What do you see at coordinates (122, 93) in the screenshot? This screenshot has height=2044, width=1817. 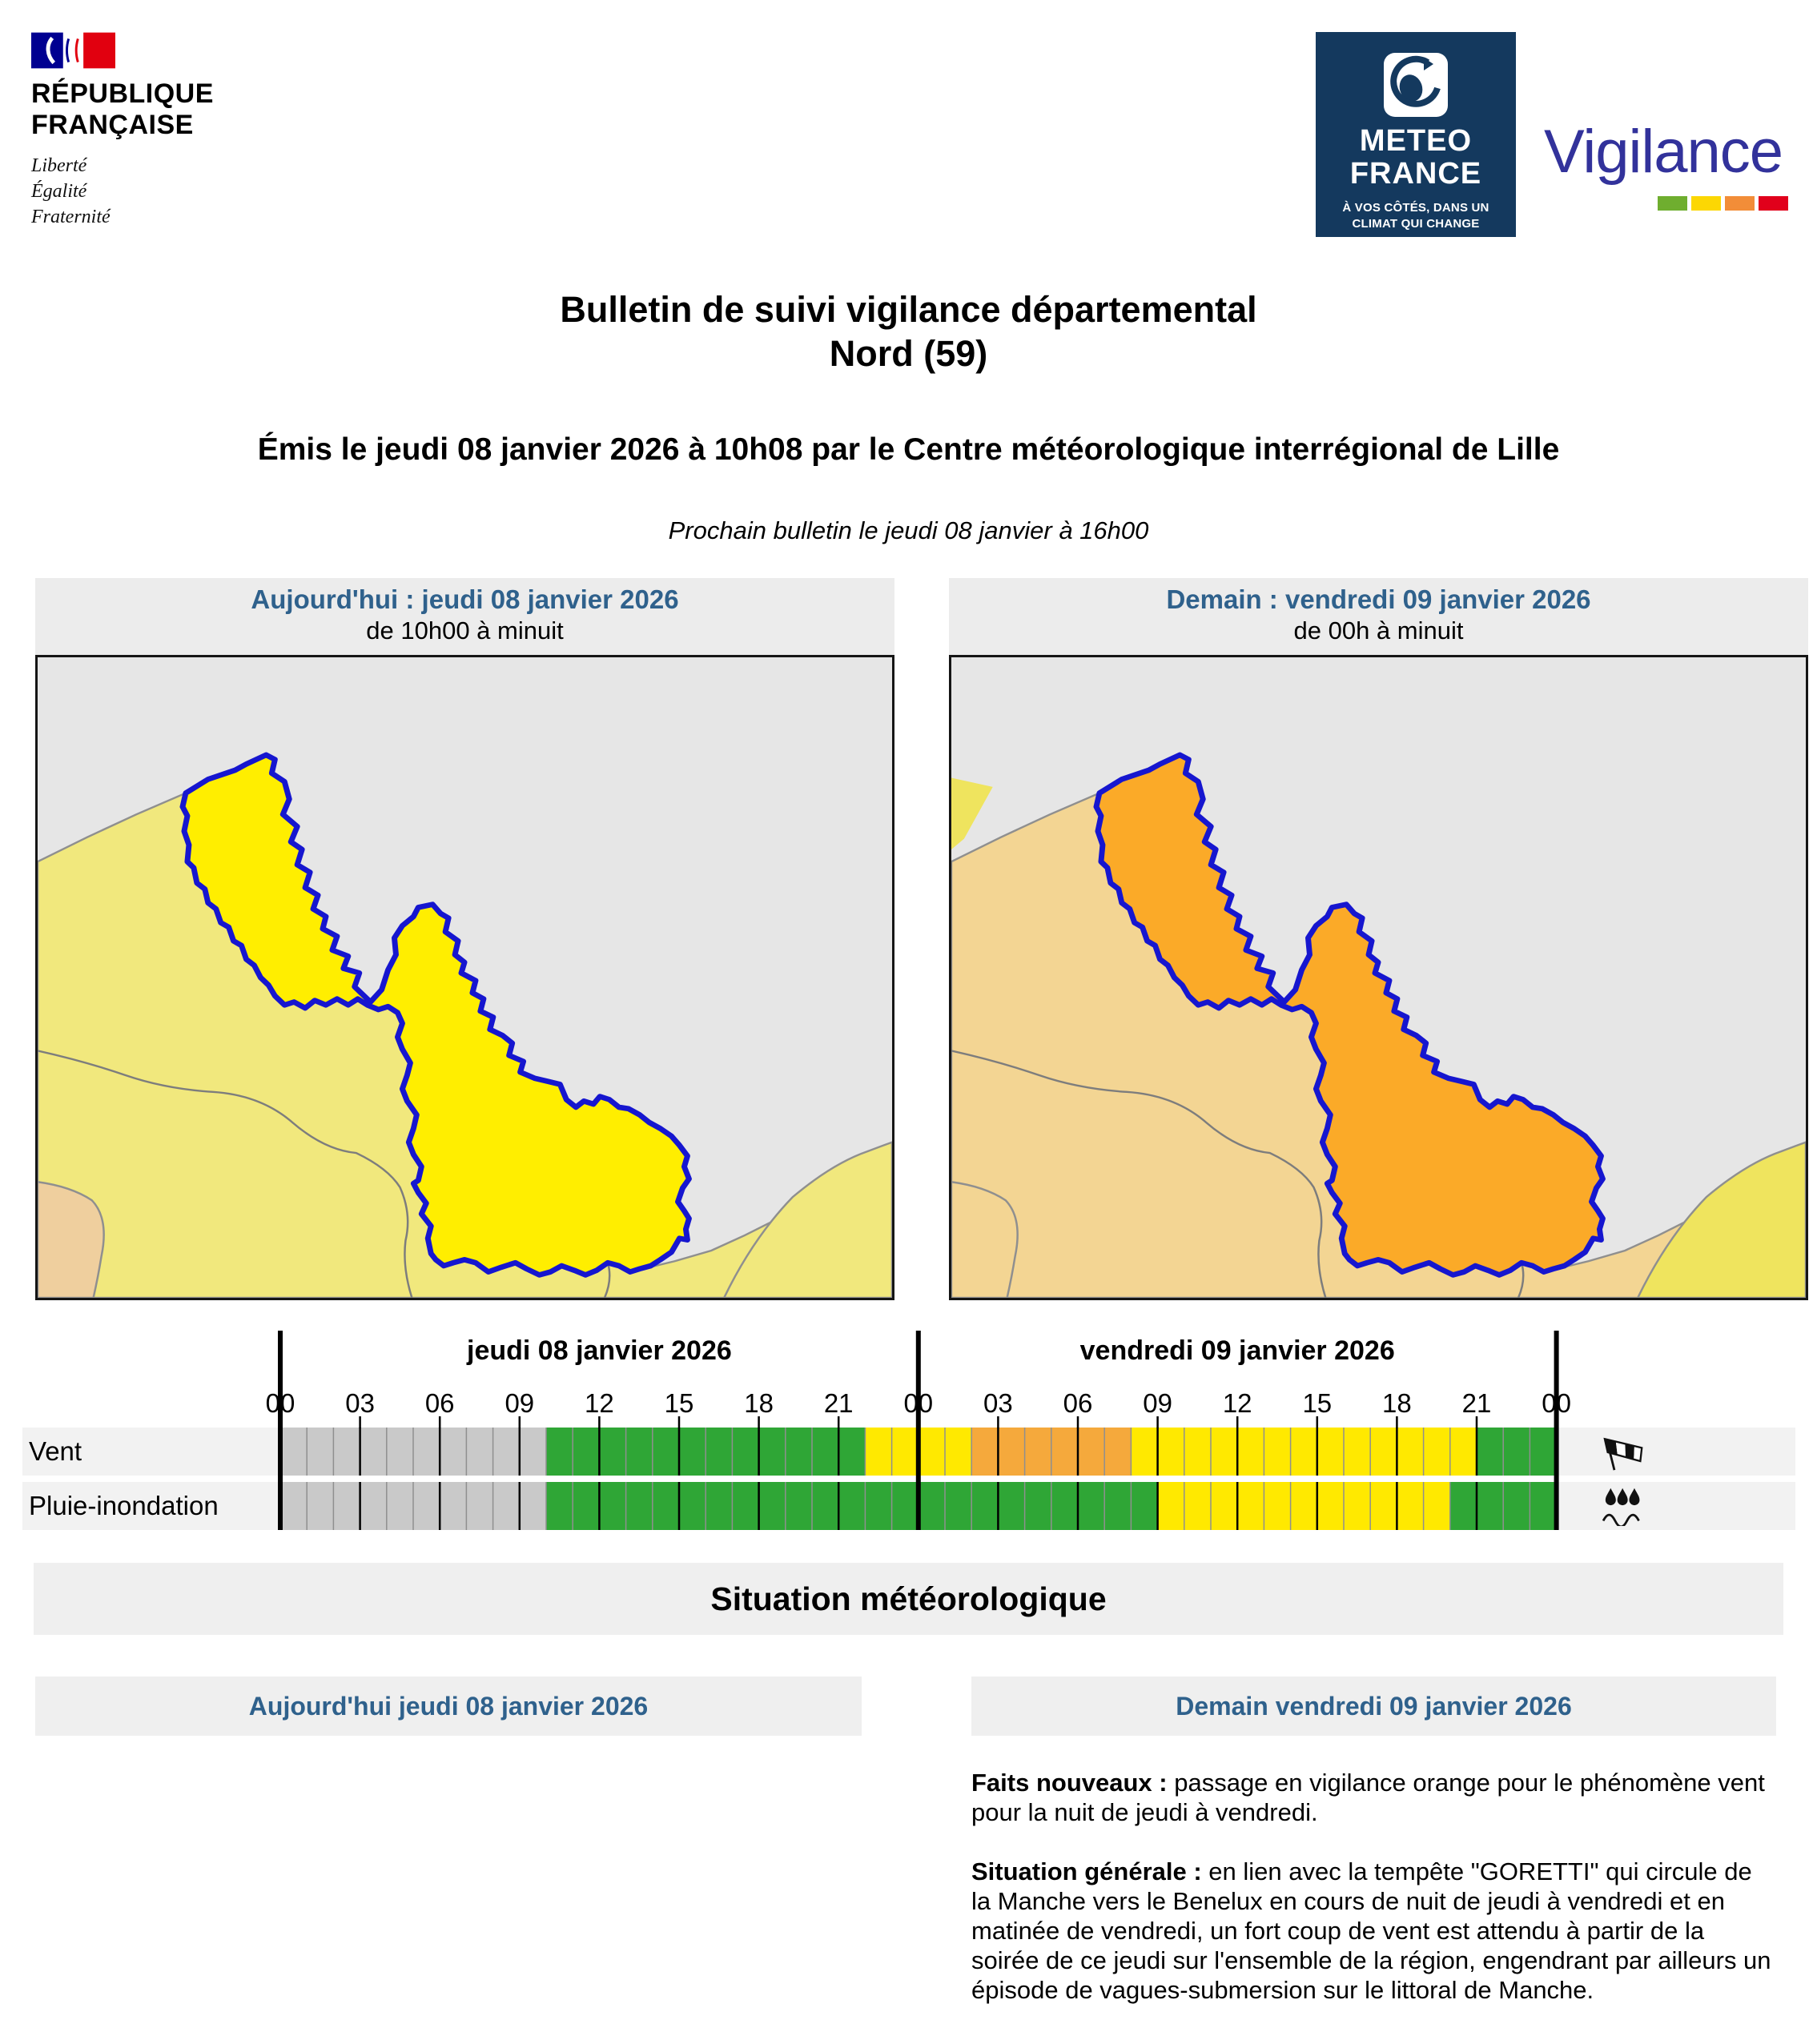 I see `republic-line1: RÉPUBLIQUE` at bounding box center [122, 93].